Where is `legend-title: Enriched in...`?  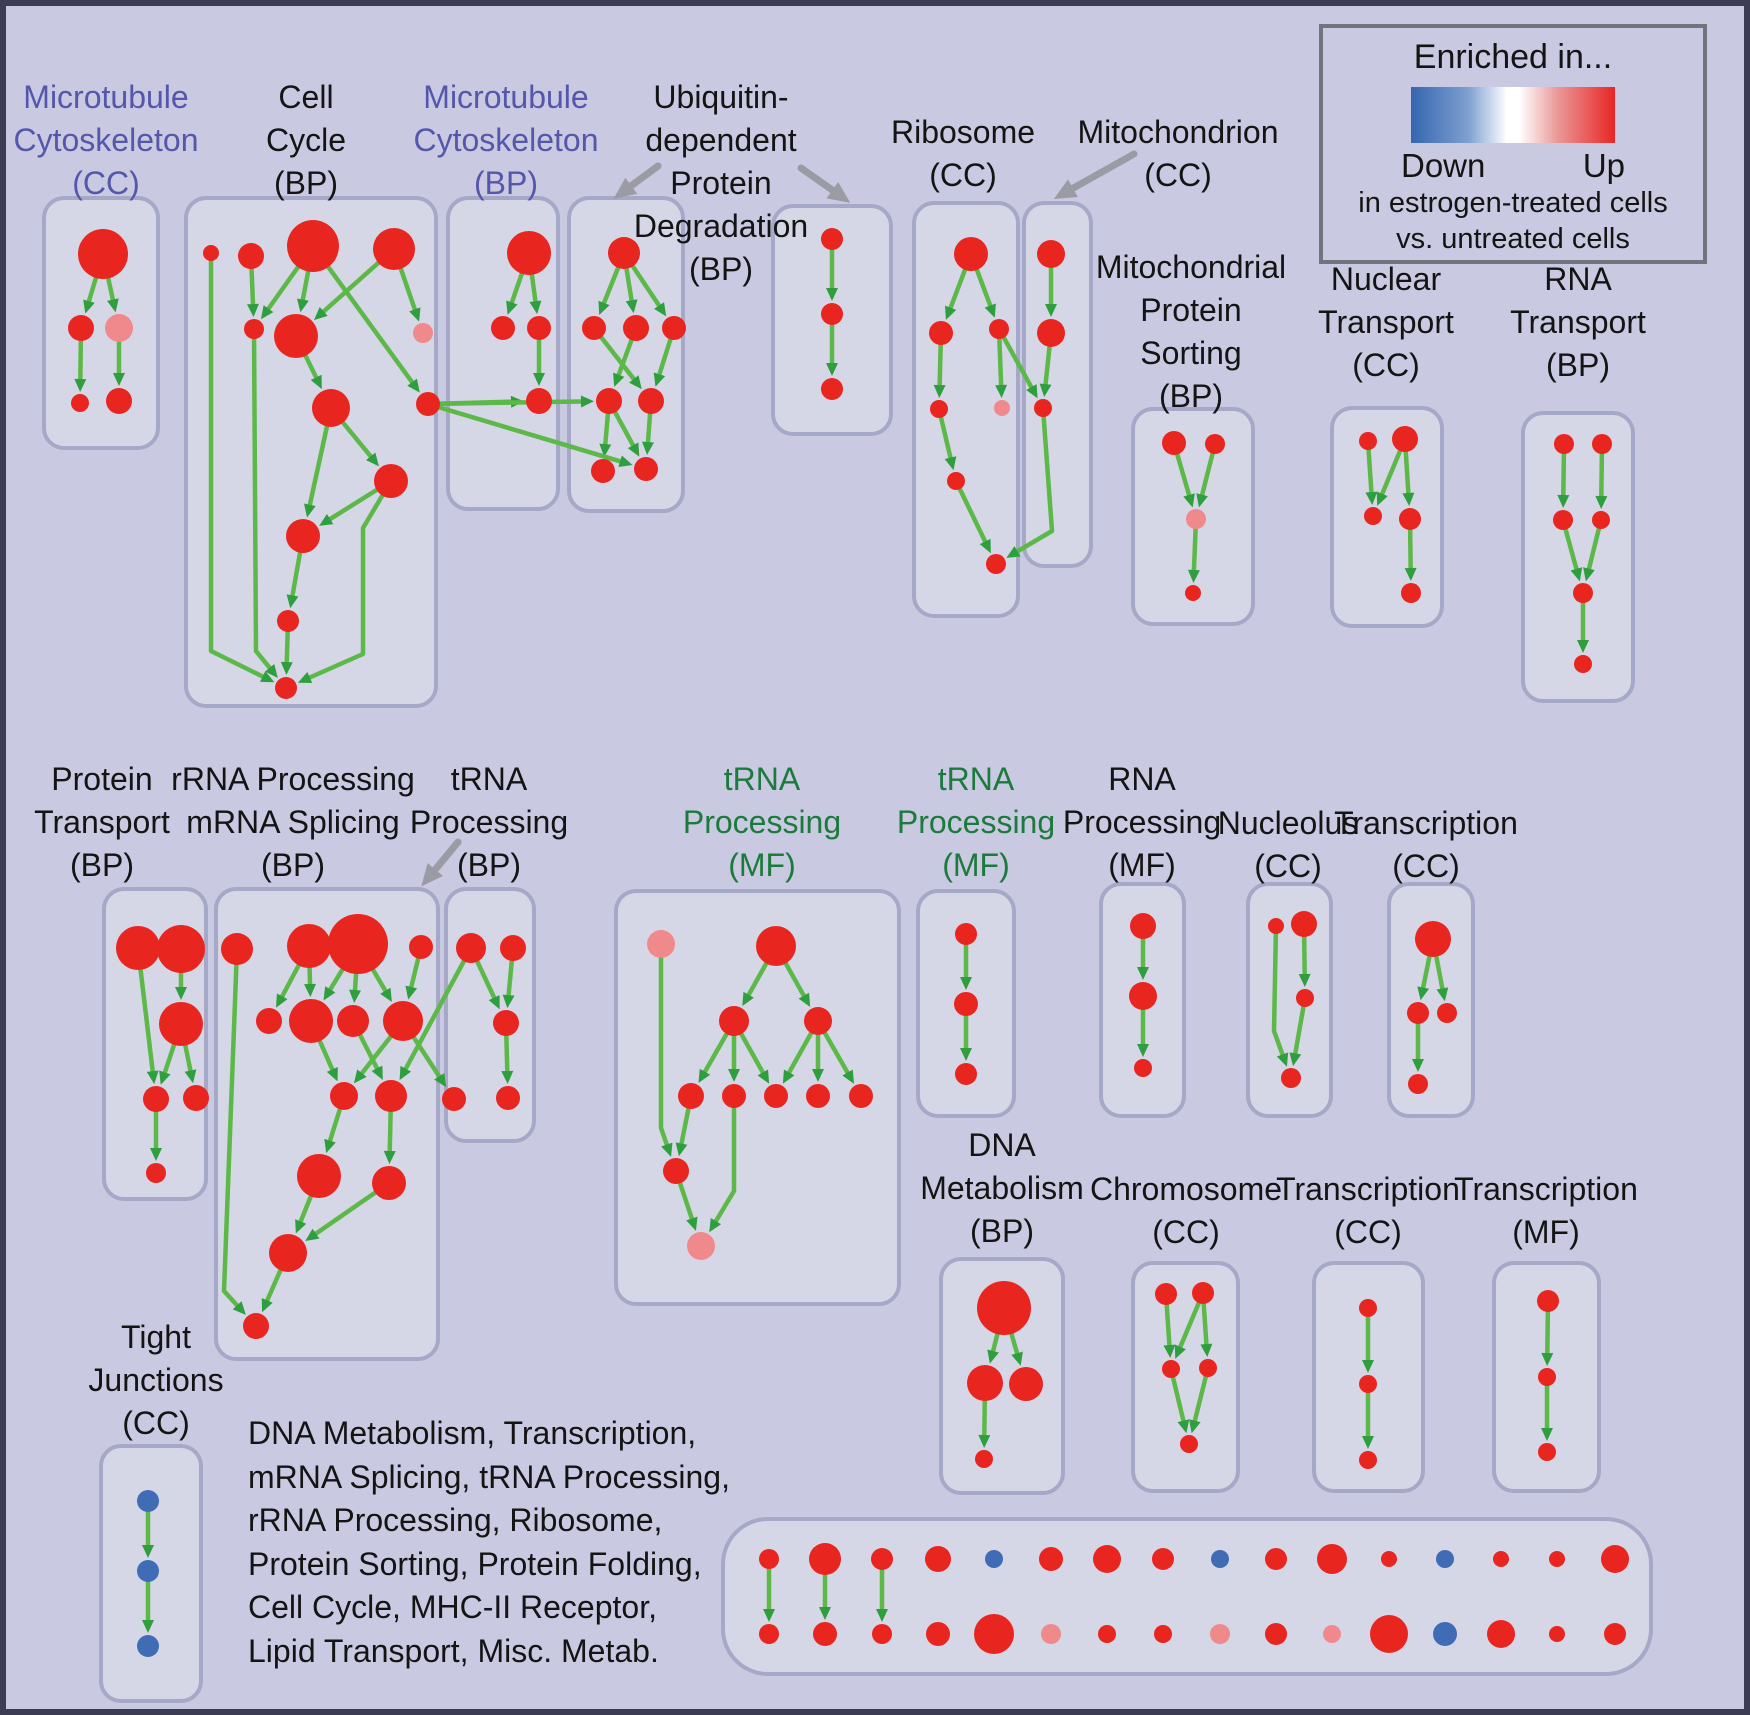
legend-title: Enriched in... is located at coordinates (1513, 57).